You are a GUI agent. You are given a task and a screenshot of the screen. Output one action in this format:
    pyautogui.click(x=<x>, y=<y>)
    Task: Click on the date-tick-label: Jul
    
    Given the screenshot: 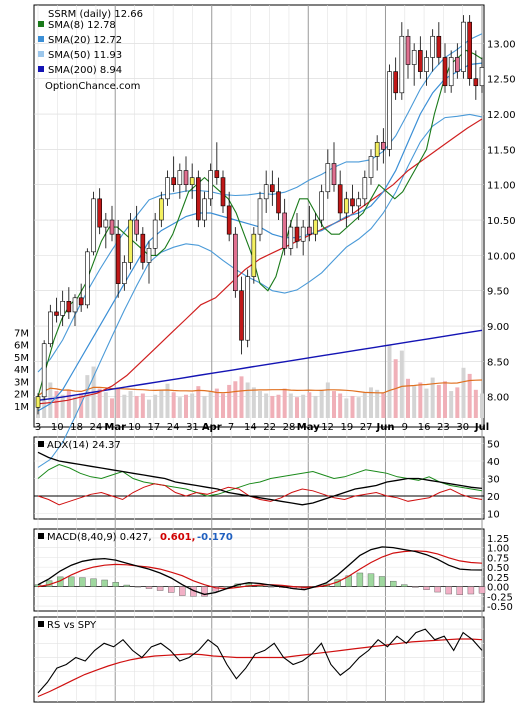 What is the action you would take?
    pyautogui.click(x=481, y=427)
    